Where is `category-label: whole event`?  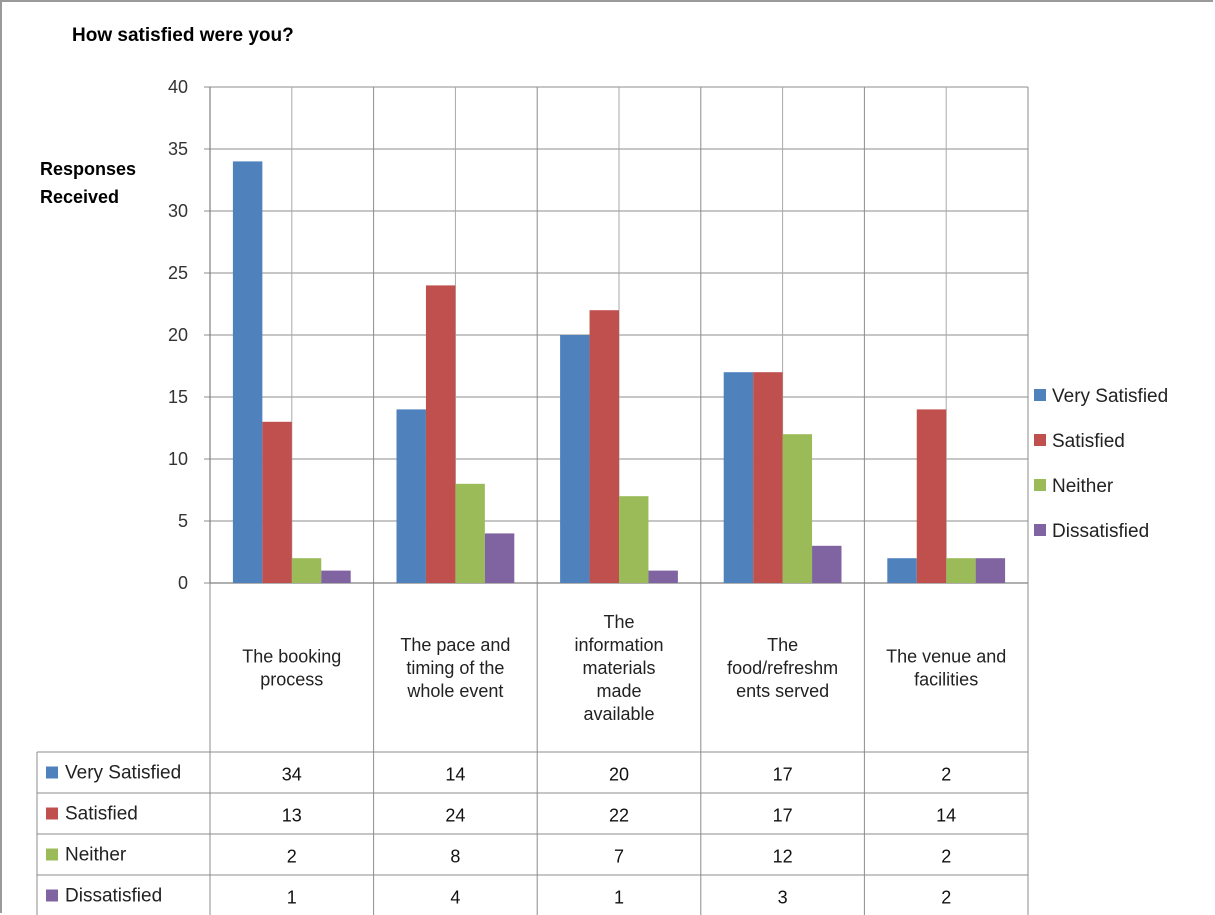
category-label: whole event is located at coordinates (454, 691).